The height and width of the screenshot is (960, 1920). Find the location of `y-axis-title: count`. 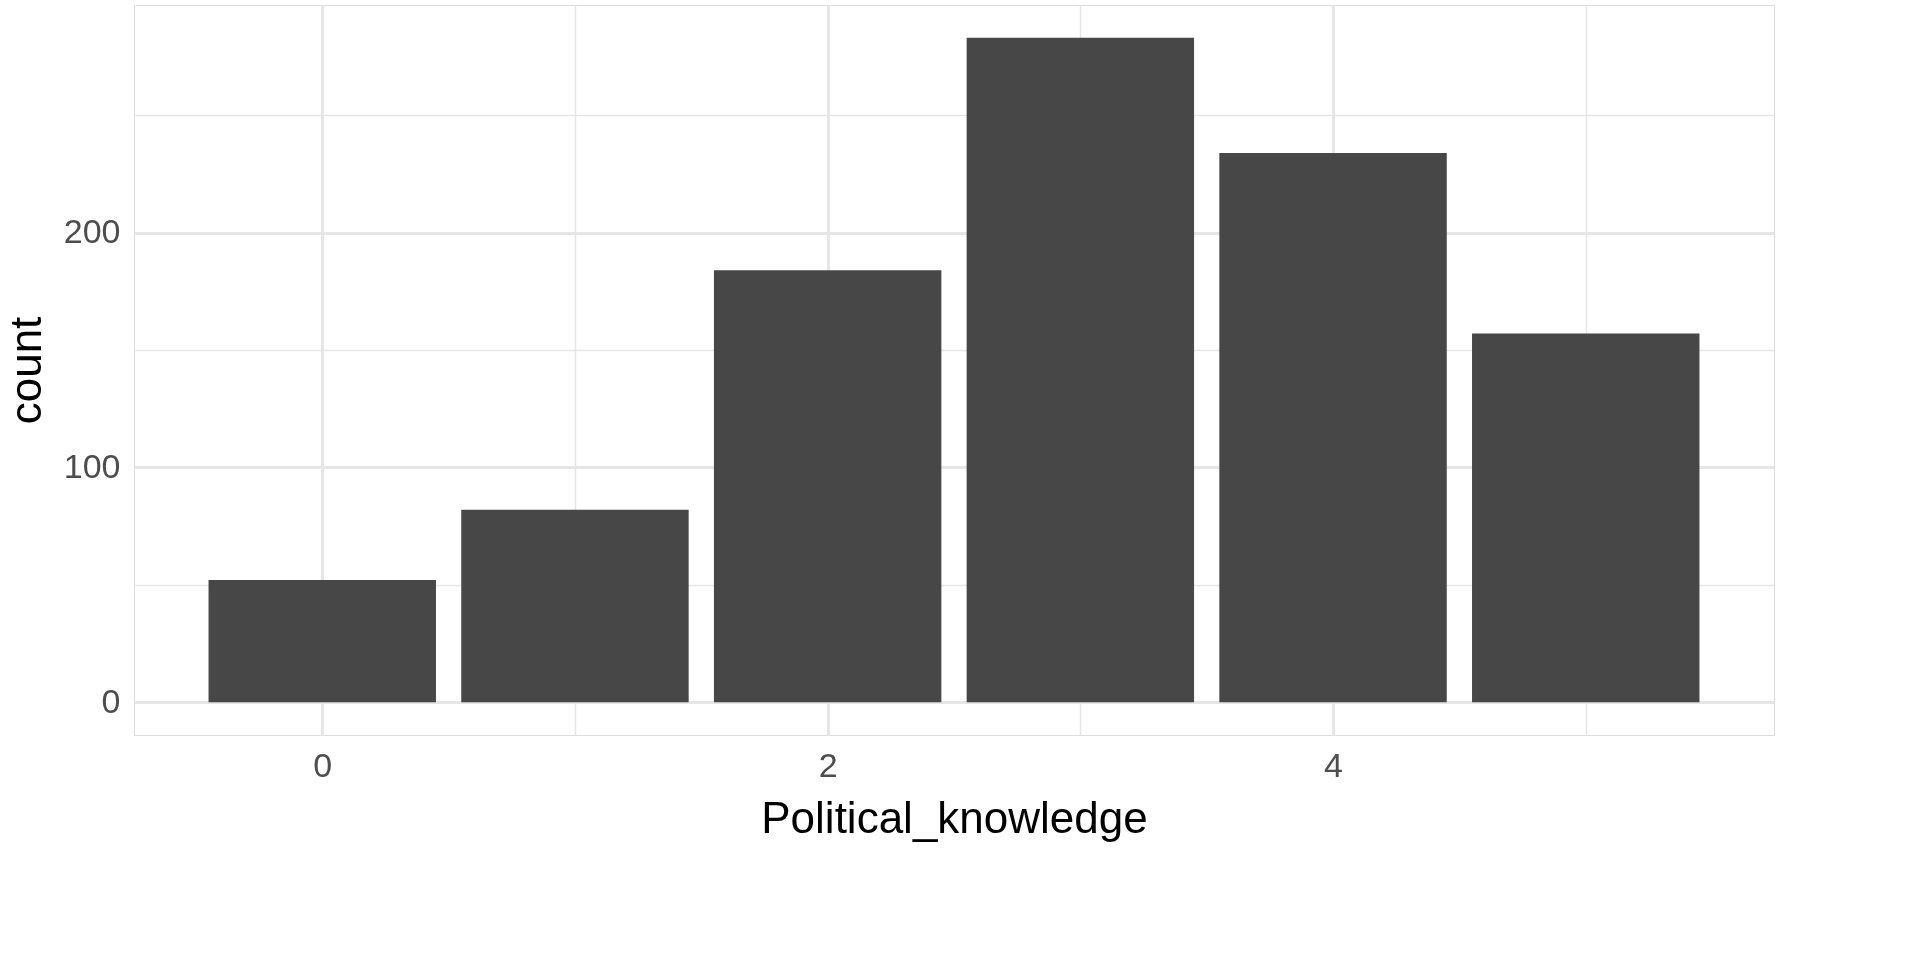

y-axis-title: count is located at coordinates (25, 370).